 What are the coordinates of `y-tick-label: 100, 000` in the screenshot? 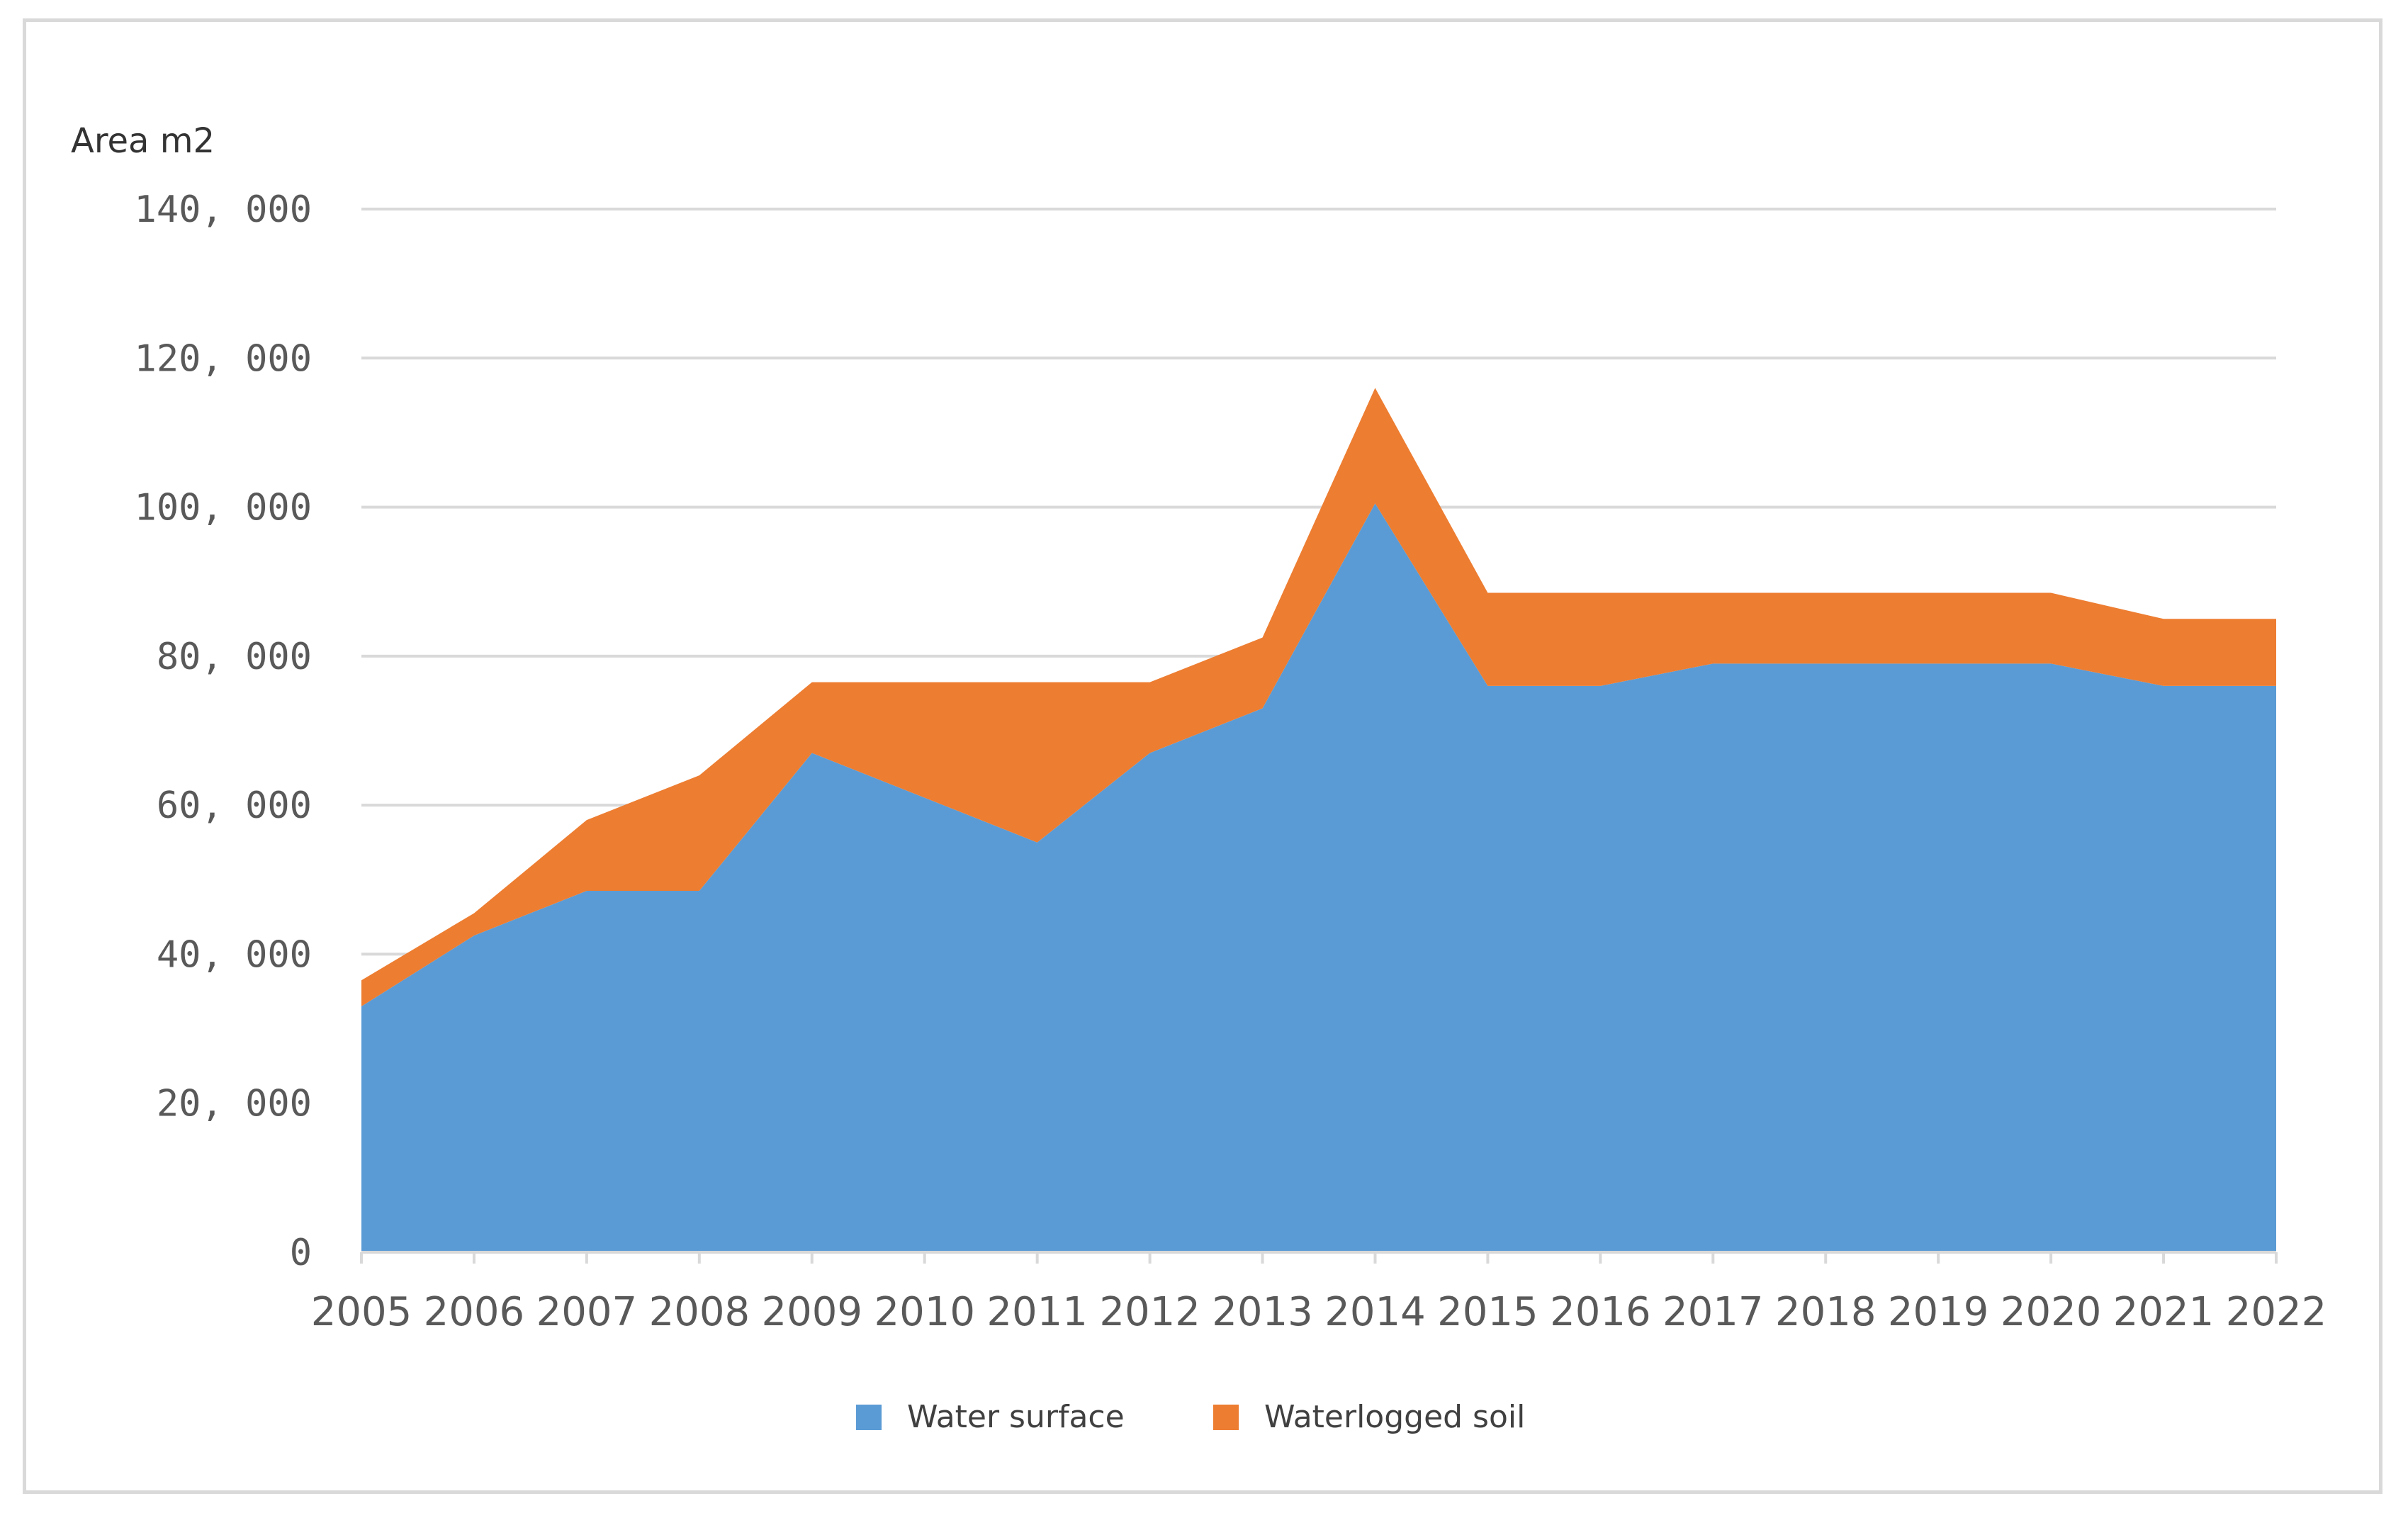 It's located at (223, 508).